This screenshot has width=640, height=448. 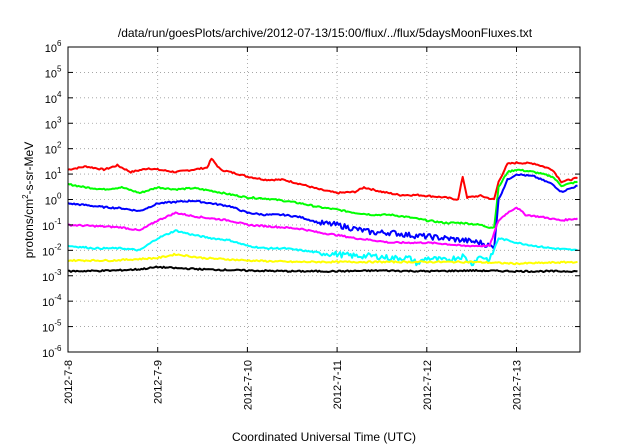 What do you see at coordinates (53, 123) in the screenshot?
I see `y-tick-label: 10³` at bounding box center [53, 123].